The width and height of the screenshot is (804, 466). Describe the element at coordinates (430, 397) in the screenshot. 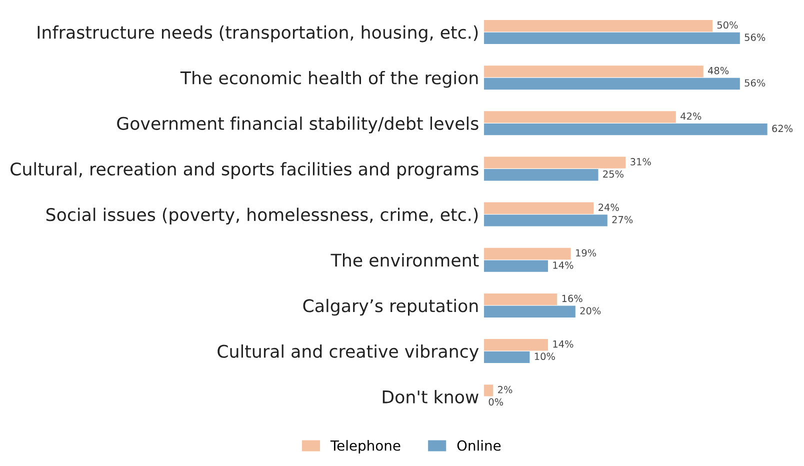

I see `y-tick-label: Don't know` at that location.